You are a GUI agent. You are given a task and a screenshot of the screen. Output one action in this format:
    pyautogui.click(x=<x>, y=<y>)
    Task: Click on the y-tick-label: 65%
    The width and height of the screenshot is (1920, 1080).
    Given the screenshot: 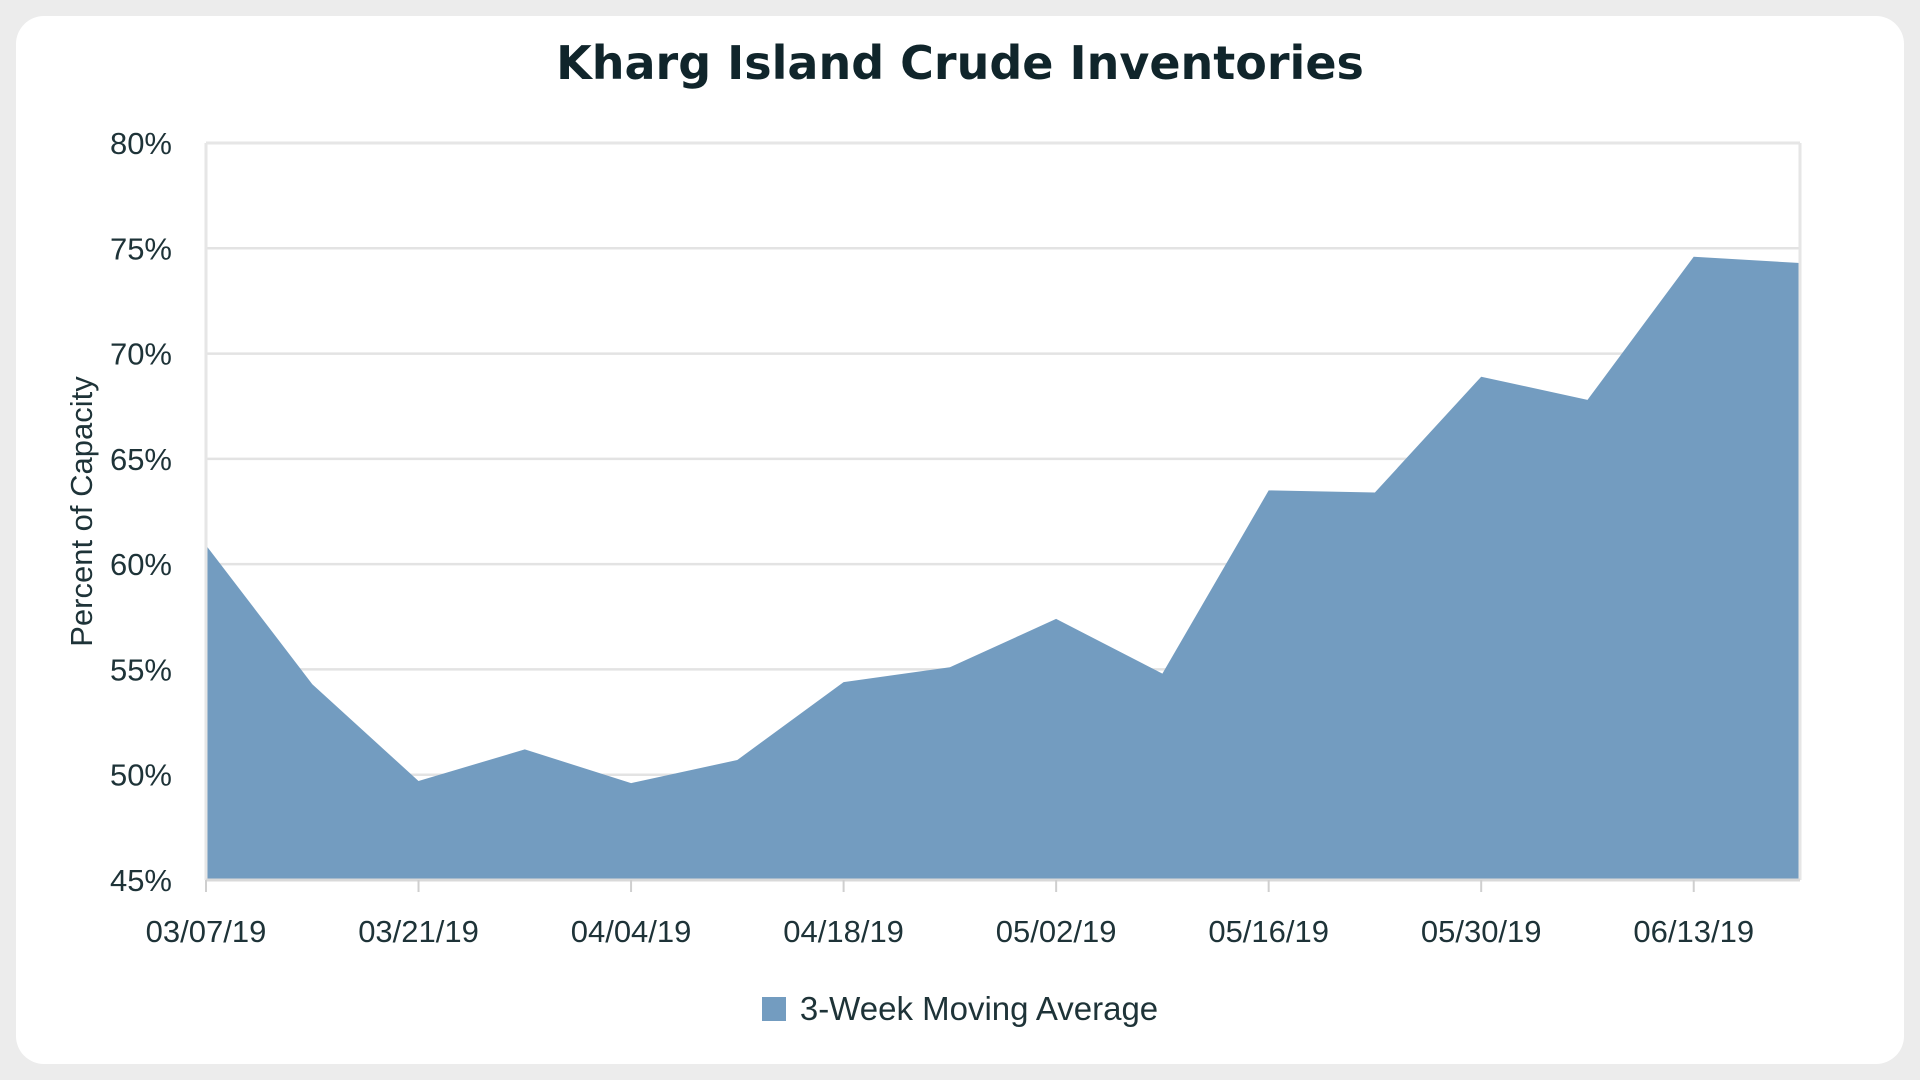 What is the action you would take?
    pyautogui.click(x=141, y=459)
    